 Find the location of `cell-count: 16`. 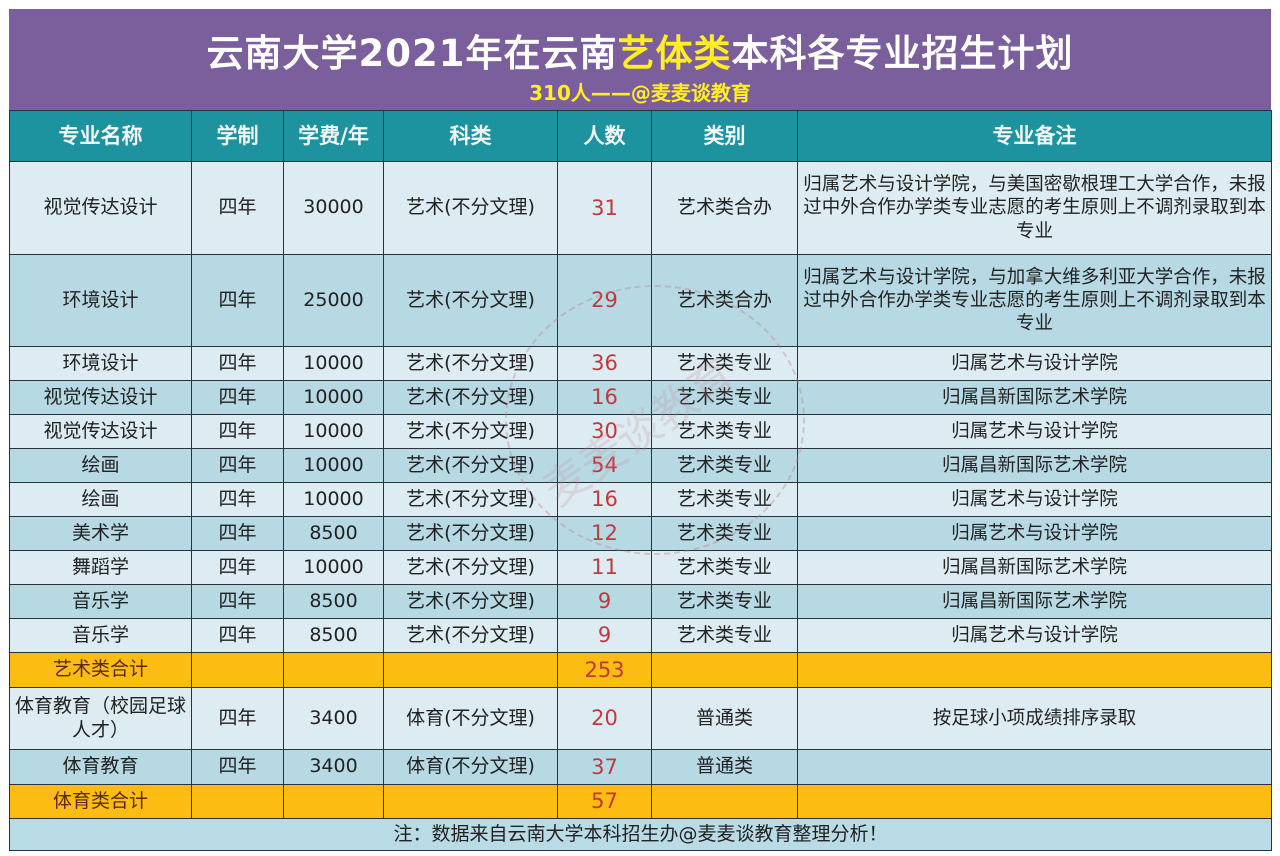

cell-count: 16 is located at coordinates (604, 397).